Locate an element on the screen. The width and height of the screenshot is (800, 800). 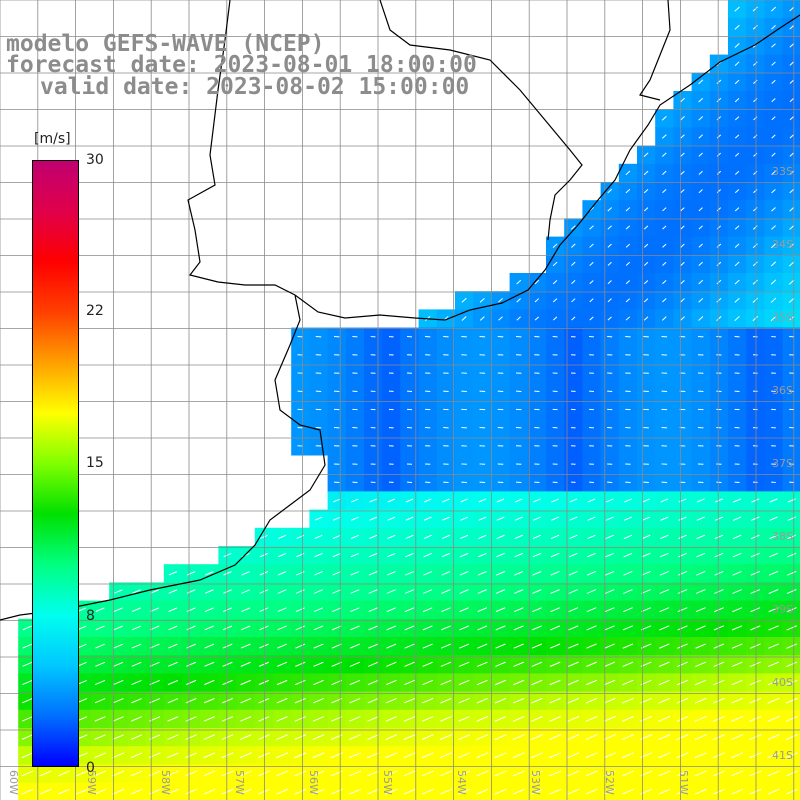
lon-label: 60W is located at coordinates (13, 782).